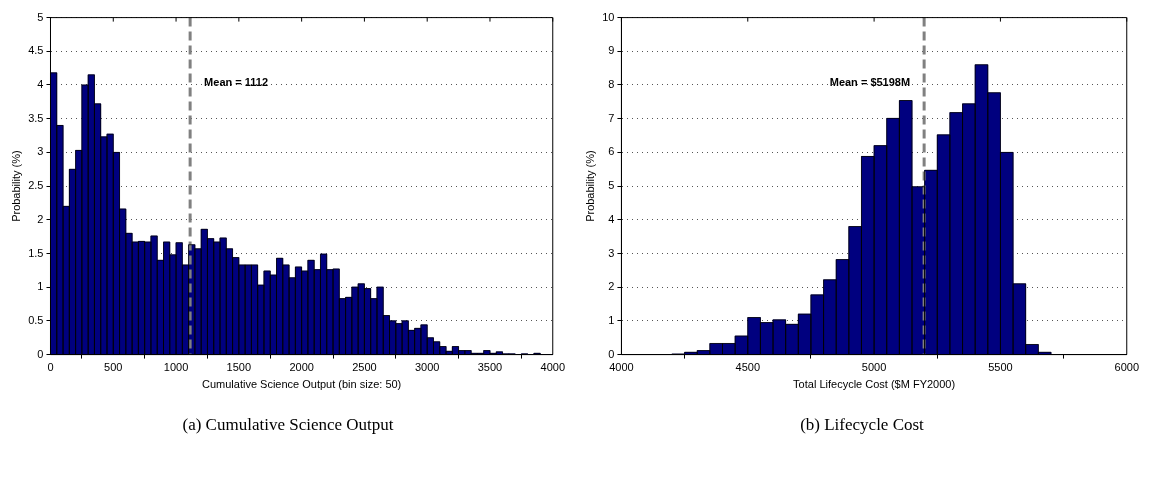 The height and width of the screenshot is (477, 1150). What do you see at coordinates (874, 367) in the screenshot?
I see `x-tick-label: 5000` at bounding box center [874, 367].